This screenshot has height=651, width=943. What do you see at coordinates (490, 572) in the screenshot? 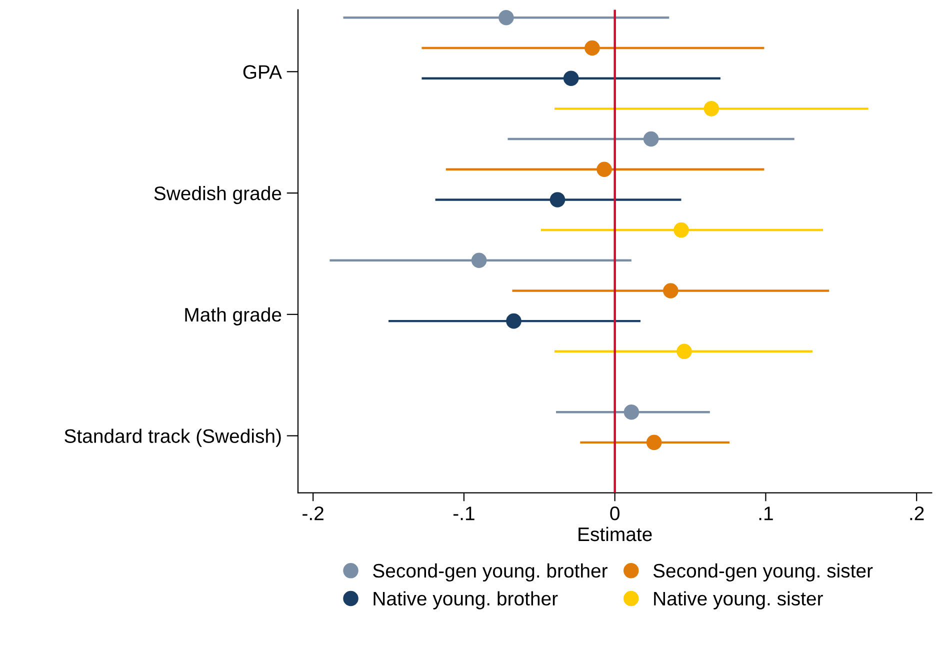
I see `legend-label: Second-gen young. brother` at bounding box center [490, 572].